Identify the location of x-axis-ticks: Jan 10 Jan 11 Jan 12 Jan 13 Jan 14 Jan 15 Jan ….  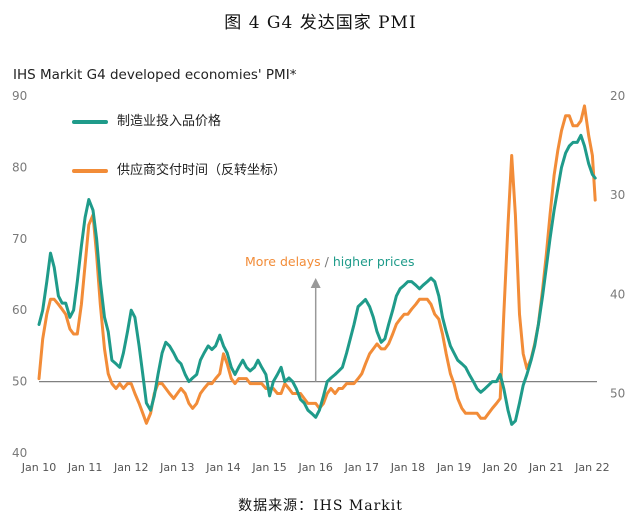
(315, 467).